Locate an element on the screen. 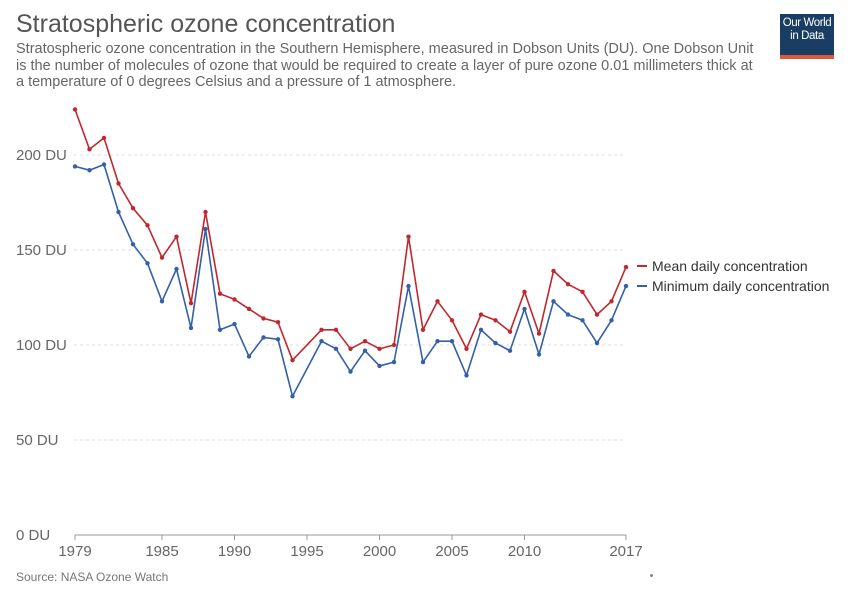 The image size is (850, 600). x-tick-label: 2017 is located at coordinates (625, 551).